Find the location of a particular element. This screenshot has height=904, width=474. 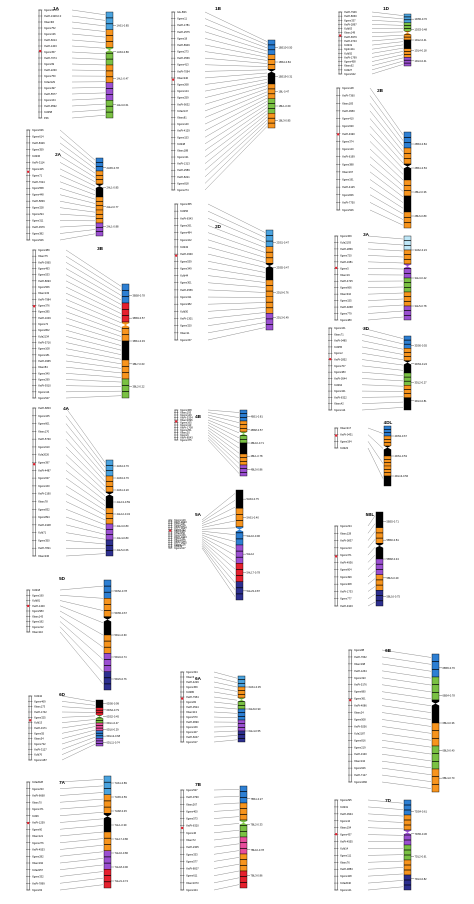

deletion-bin-label: 1DS5-0.70 is located at coordinates (421, 19).